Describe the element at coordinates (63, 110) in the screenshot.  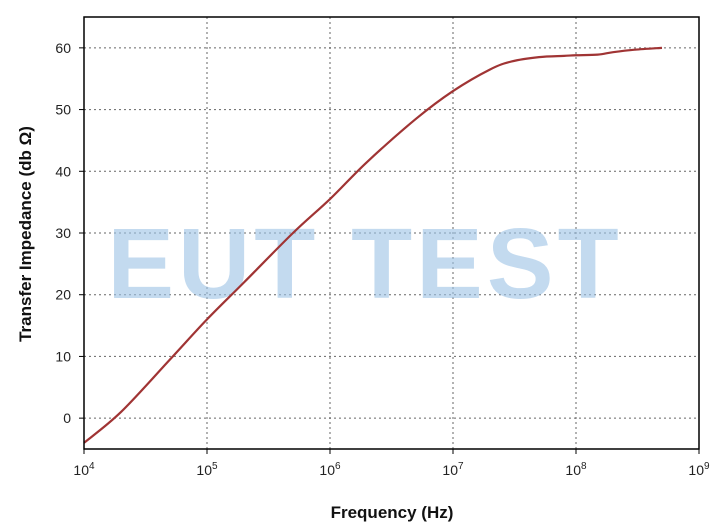
I see `y-tick-label: 50` at that location.